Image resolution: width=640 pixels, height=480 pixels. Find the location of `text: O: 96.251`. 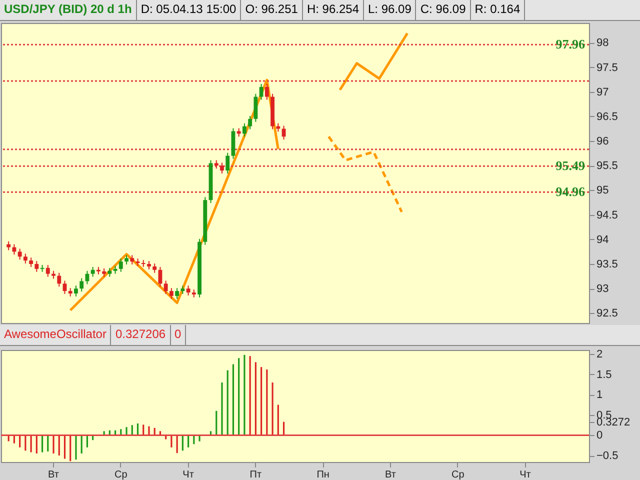

text: O: 96.251 is located at coordinates (272, 10).